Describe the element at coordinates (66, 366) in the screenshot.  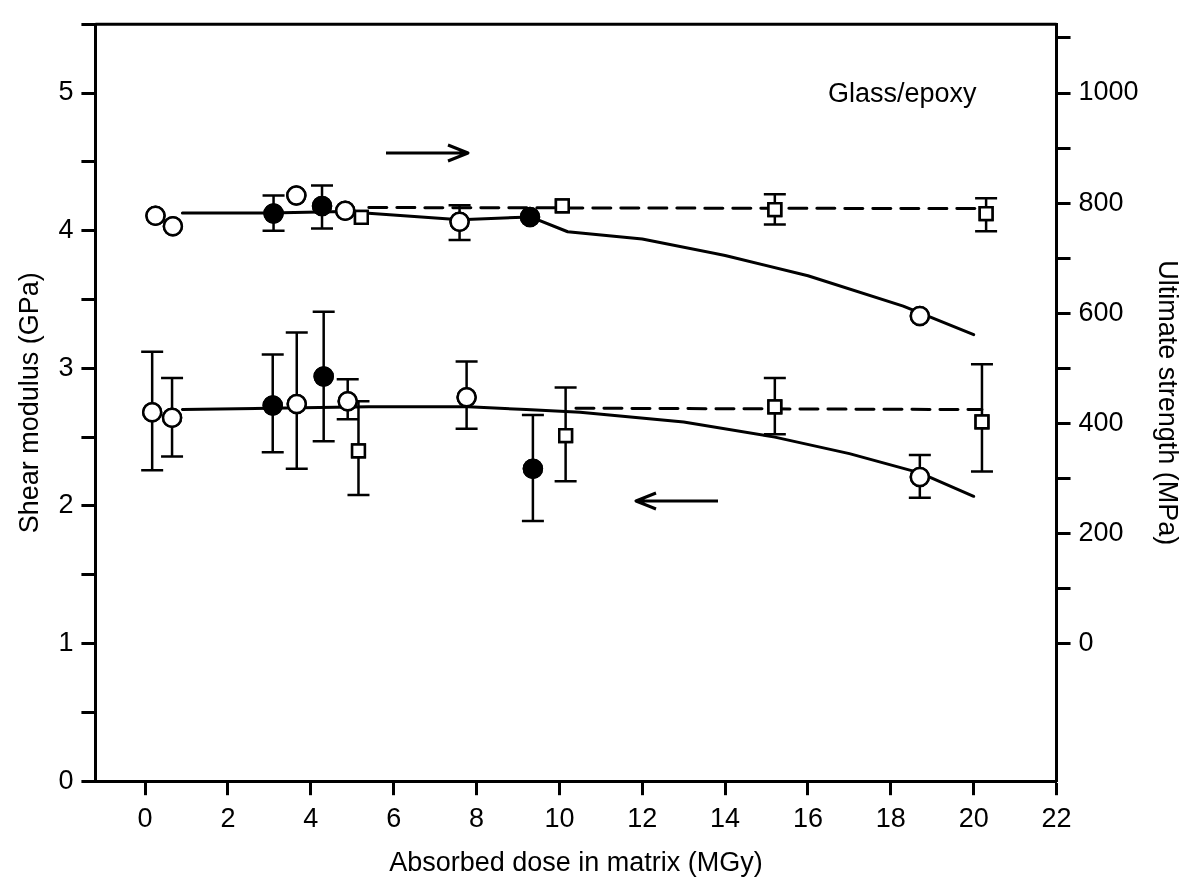
I see `y-tick-label: 3` at that location.